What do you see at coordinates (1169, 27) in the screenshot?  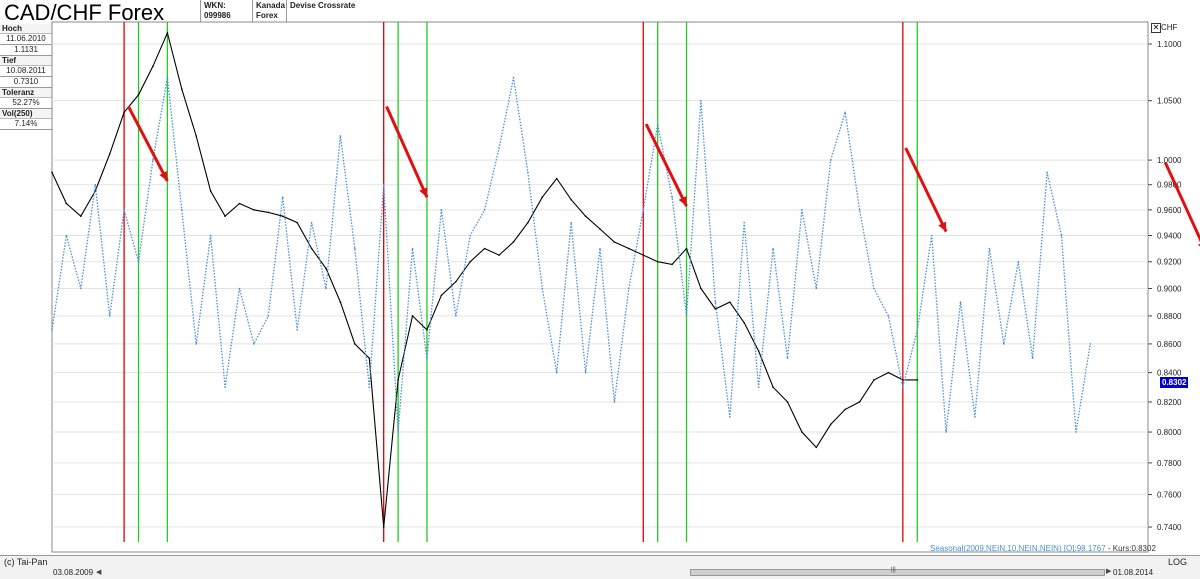 I see `currency-label: CHF` at bounding box center [1169, 27].